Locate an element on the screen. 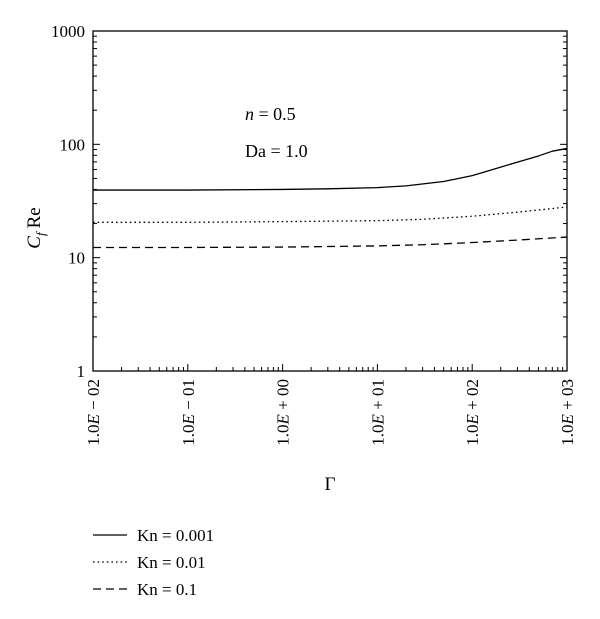 The width and height of the screenshot is (600, 619). legend-label: Kn = 0.01 is located at coordinates (171, 562).